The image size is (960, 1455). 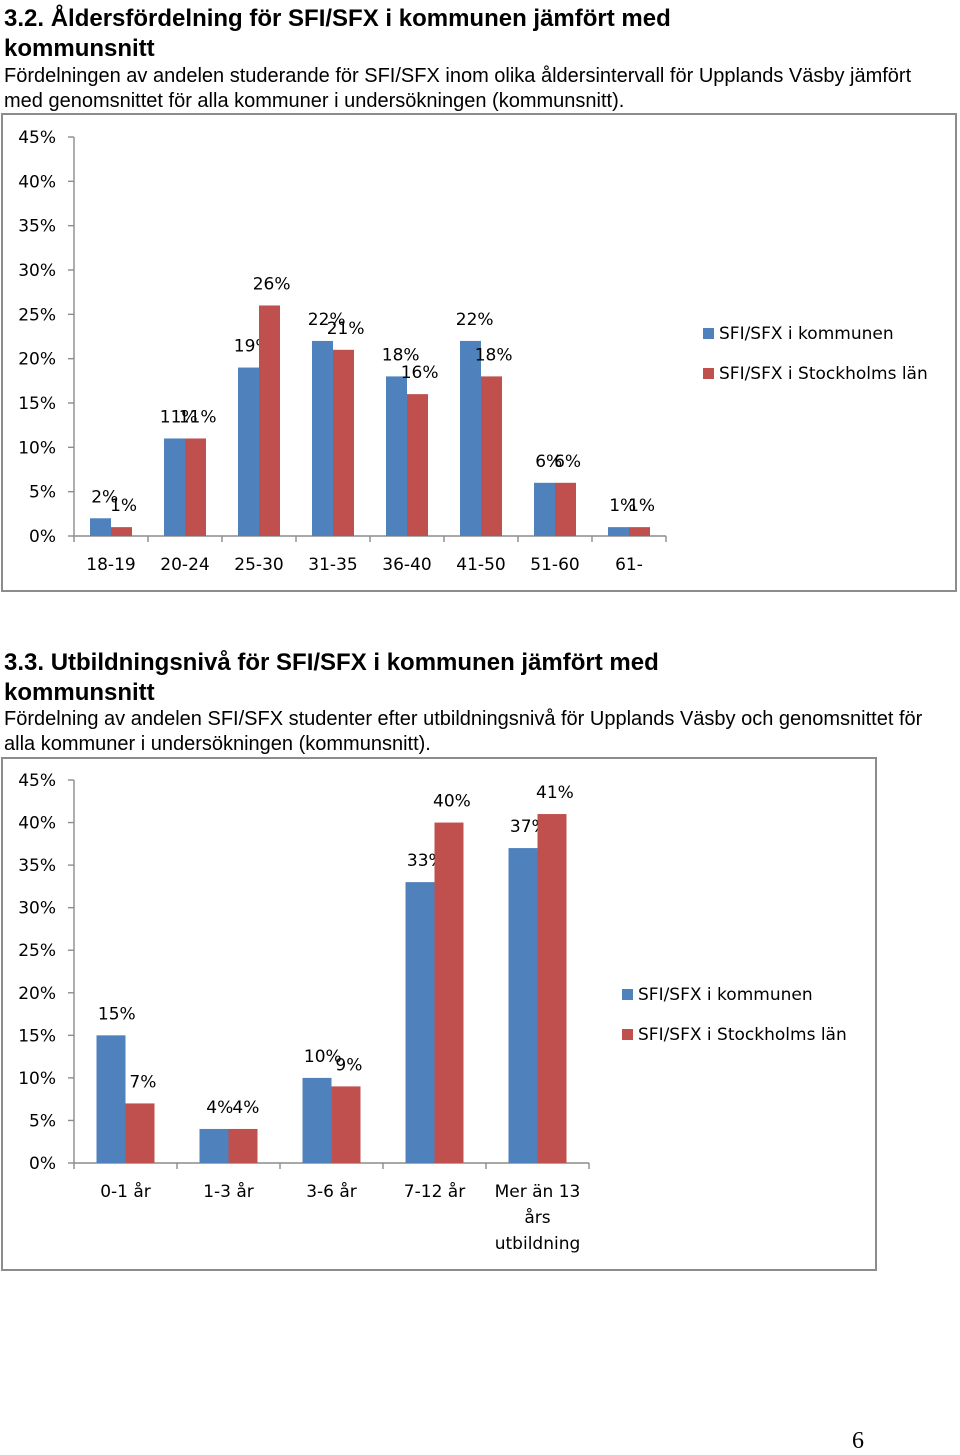 What do you see at coordinates (42, 1164) in the screenshot?
I see `edu-y-tick-label: 0%` at bounding box center [42, 1164].